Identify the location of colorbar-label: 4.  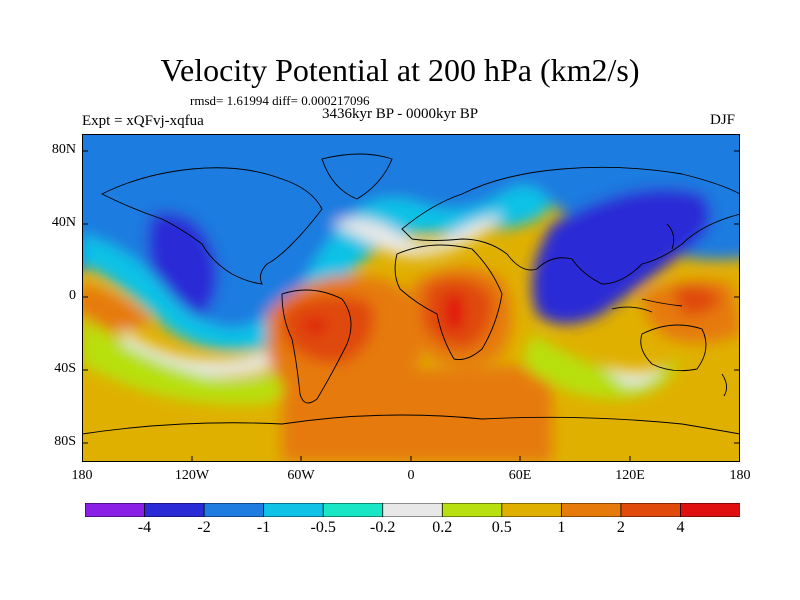
(680, 527).